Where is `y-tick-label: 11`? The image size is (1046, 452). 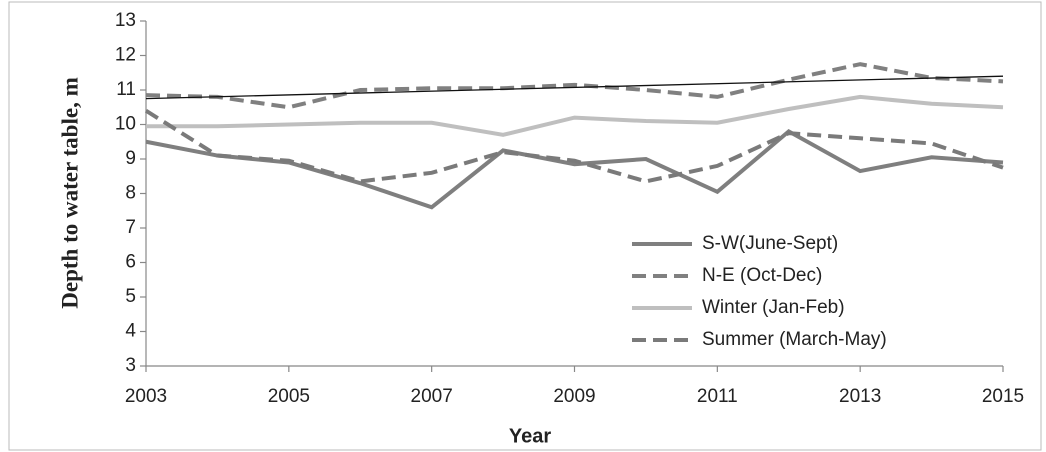 y-tick-label: 11 is located at coordinates (126, 89).